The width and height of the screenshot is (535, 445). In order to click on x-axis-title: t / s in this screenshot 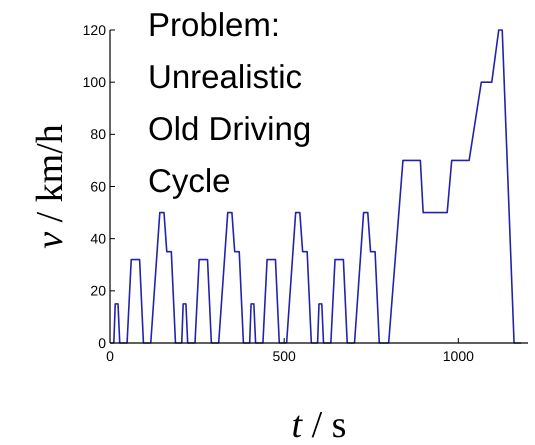, I will do `click(319, 424)`.